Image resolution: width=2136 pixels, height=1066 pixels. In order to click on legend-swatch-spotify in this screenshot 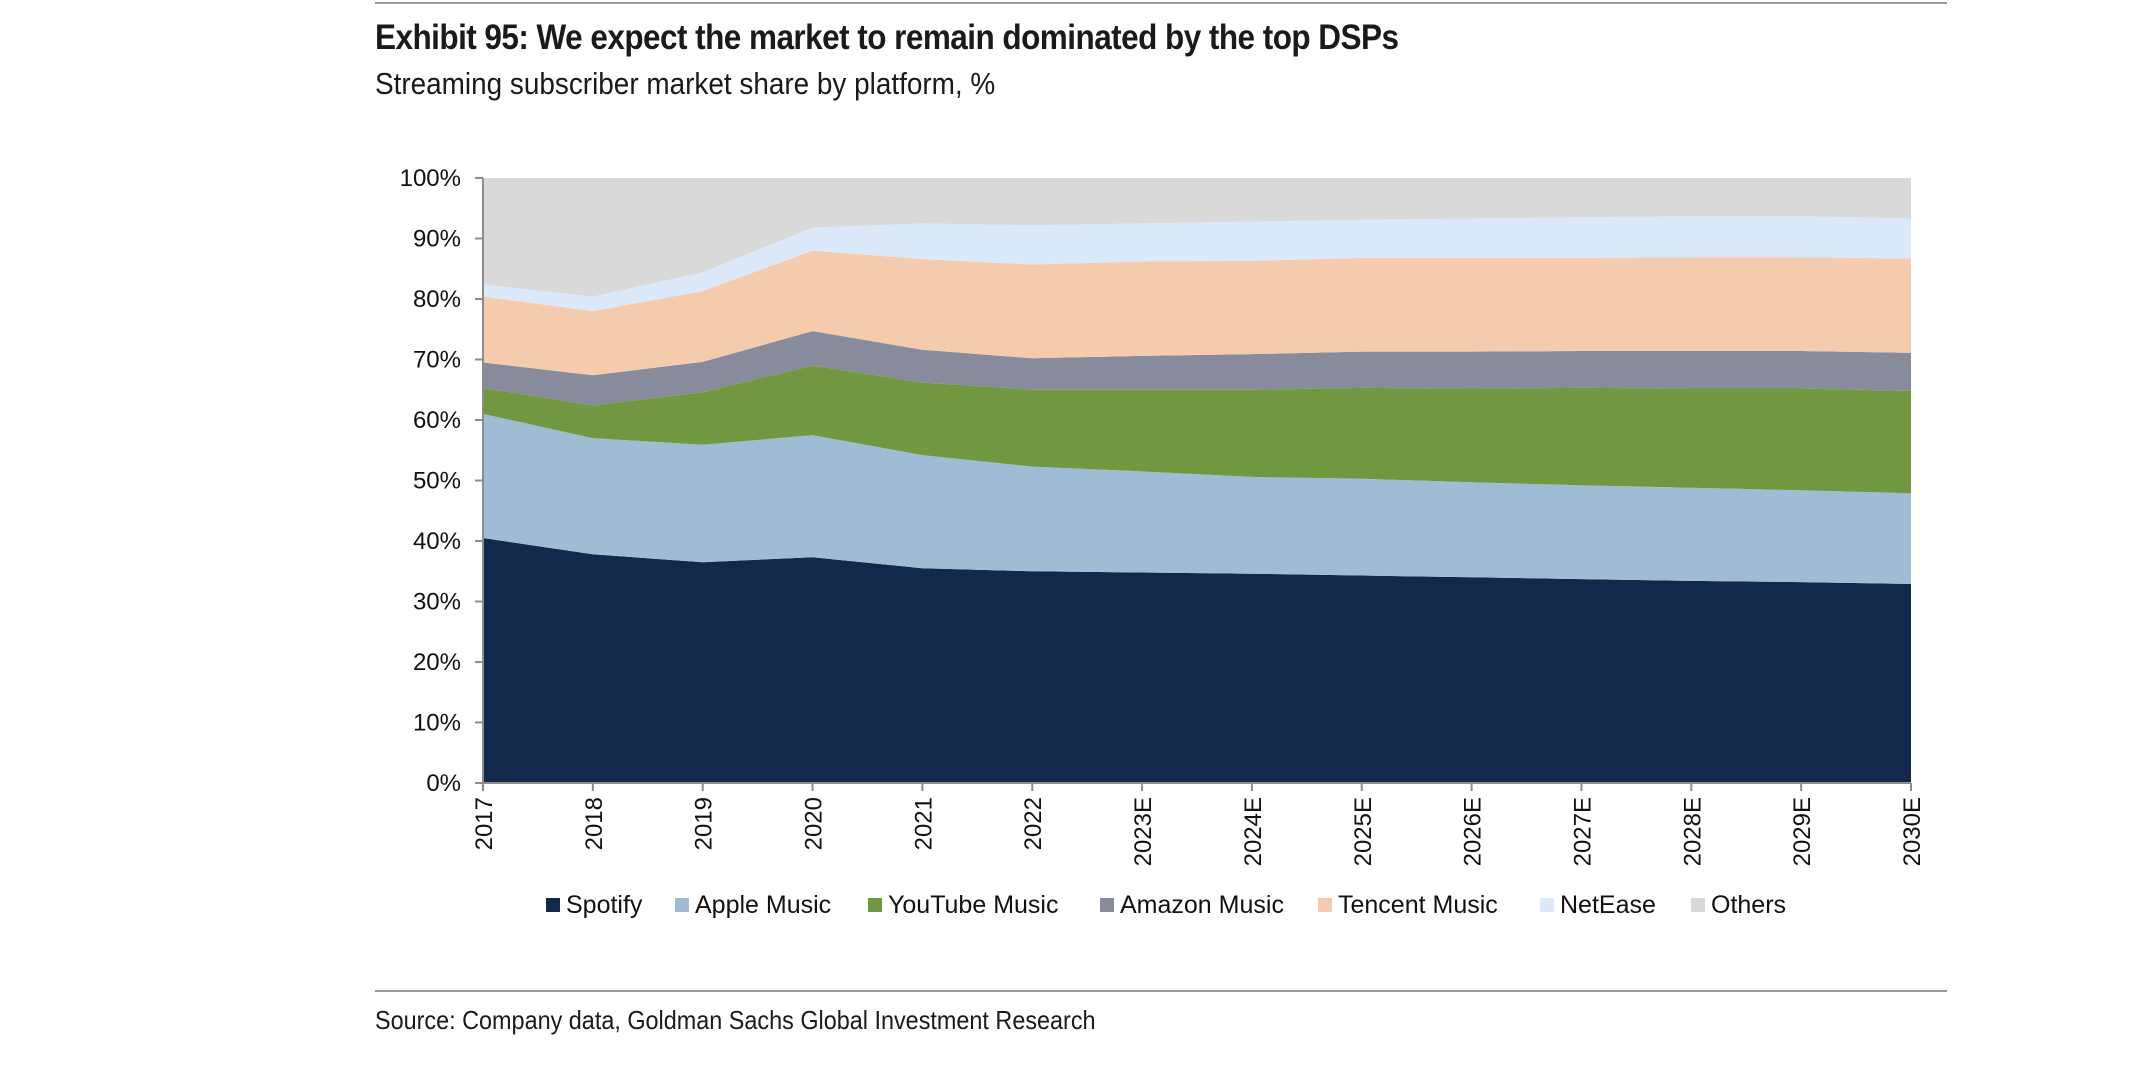, I will do `click(553, 905)`.